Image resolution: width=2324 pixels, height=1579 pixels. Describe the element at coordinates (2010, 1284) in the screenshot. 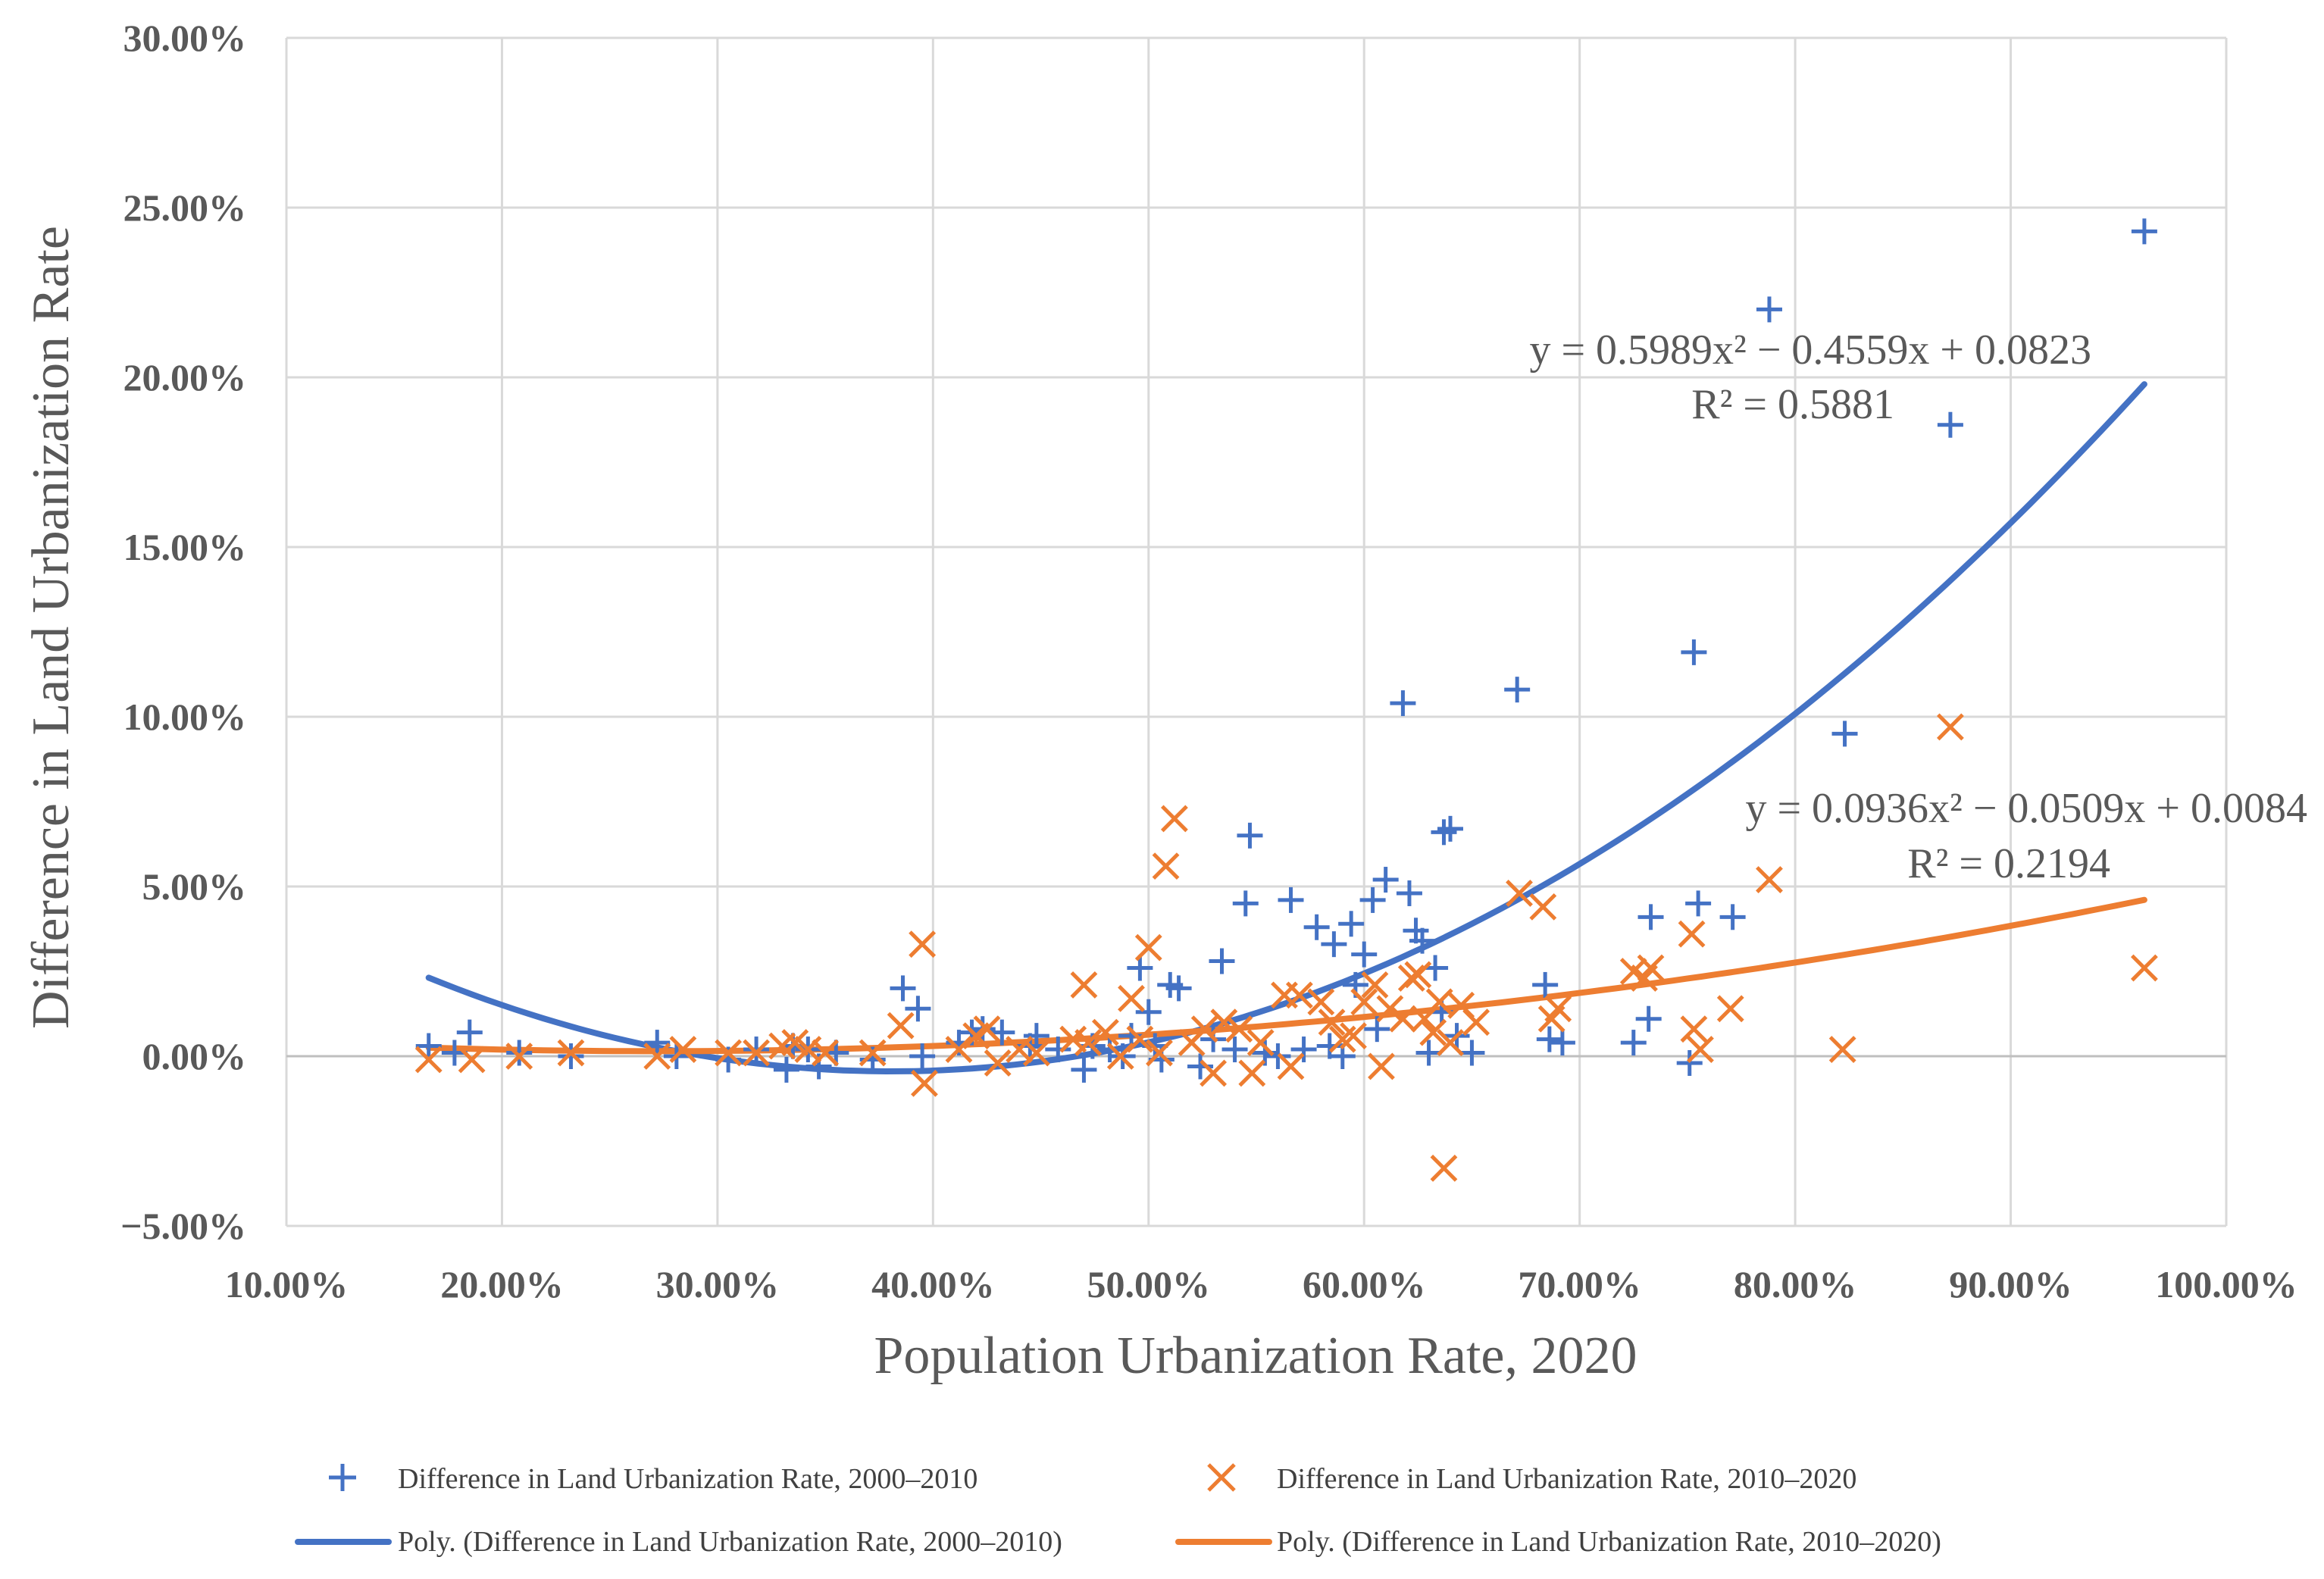

I see `x-tick-label: 90.00%` at that location.